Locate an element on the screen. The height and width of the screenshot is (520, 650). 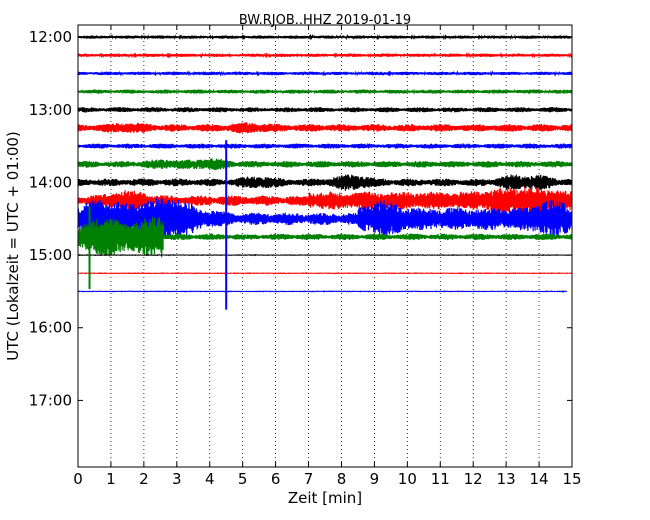
x-tick-label: 3 is located at coordinates (177, 479).